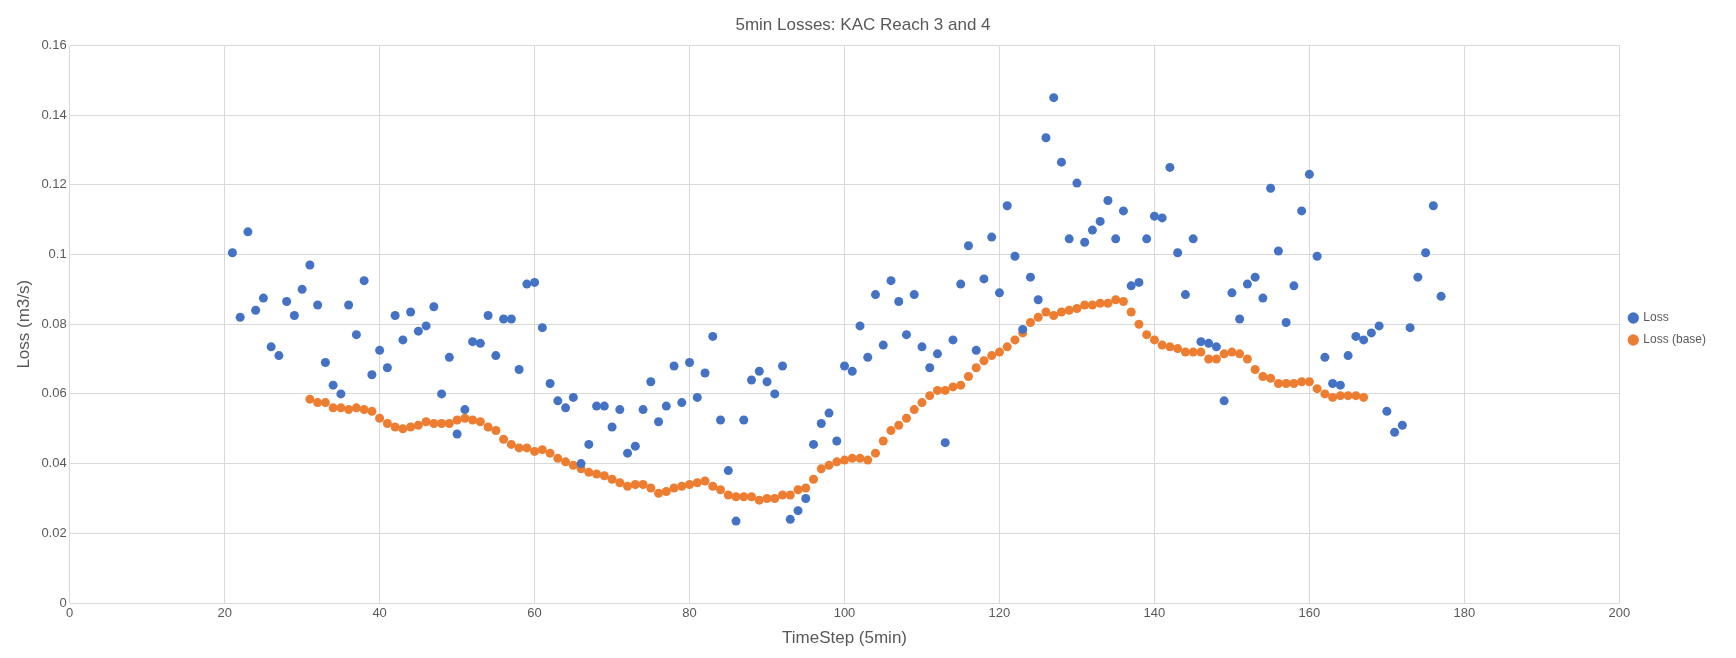  I want to click on x-tick-label: 160, so click(1309, 613).